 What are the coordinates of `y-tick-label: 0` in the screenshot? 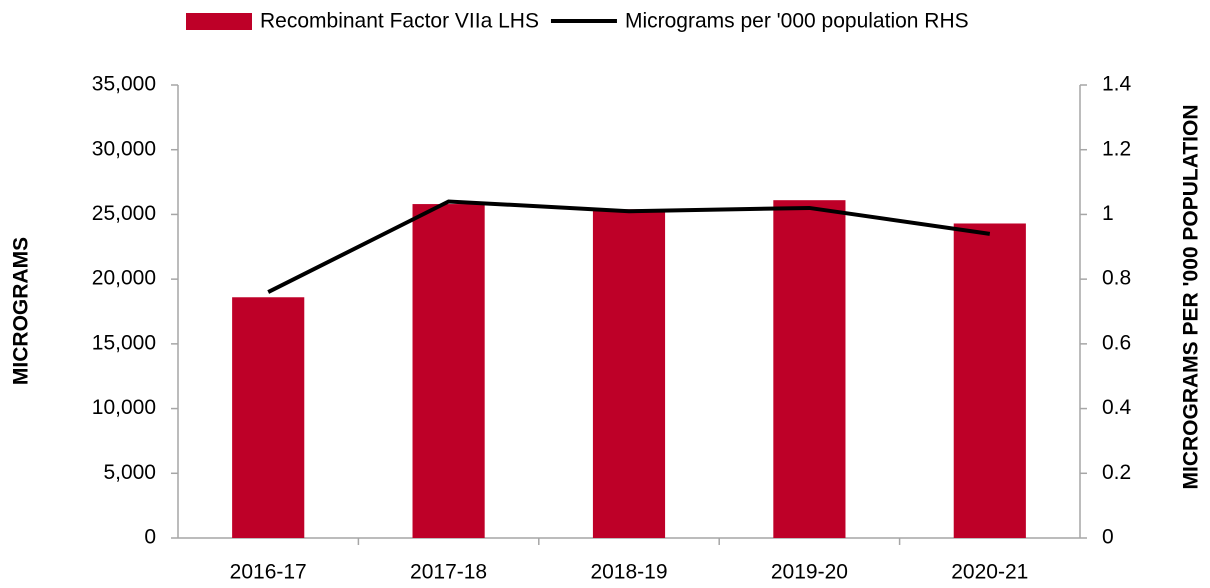 It's located at (150, 537).